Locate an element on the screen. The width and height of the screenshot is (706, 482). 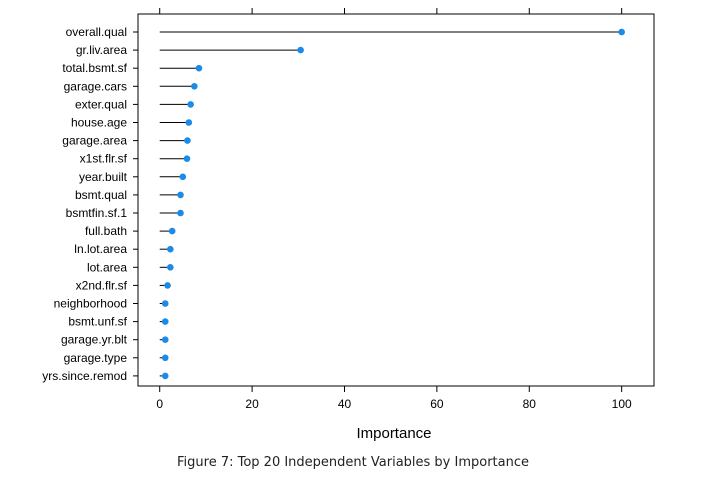
y-tick-label: bsmt.qual is located at coordinates (101, 195).